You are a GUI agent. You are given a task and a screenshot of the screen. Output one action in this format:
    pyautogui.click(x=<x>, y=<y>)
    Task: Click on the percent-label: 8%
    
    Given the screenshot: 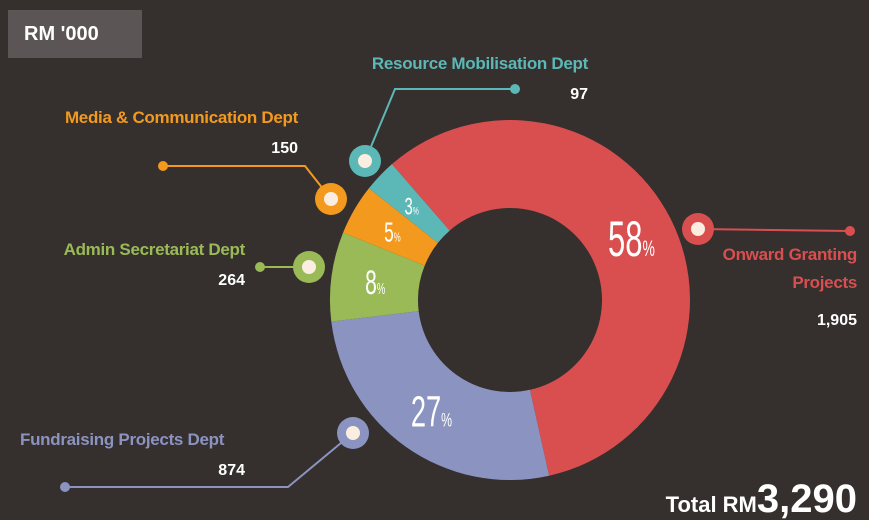 What is the action you would take?
    pyautogui.click(x=375, y=282)
    